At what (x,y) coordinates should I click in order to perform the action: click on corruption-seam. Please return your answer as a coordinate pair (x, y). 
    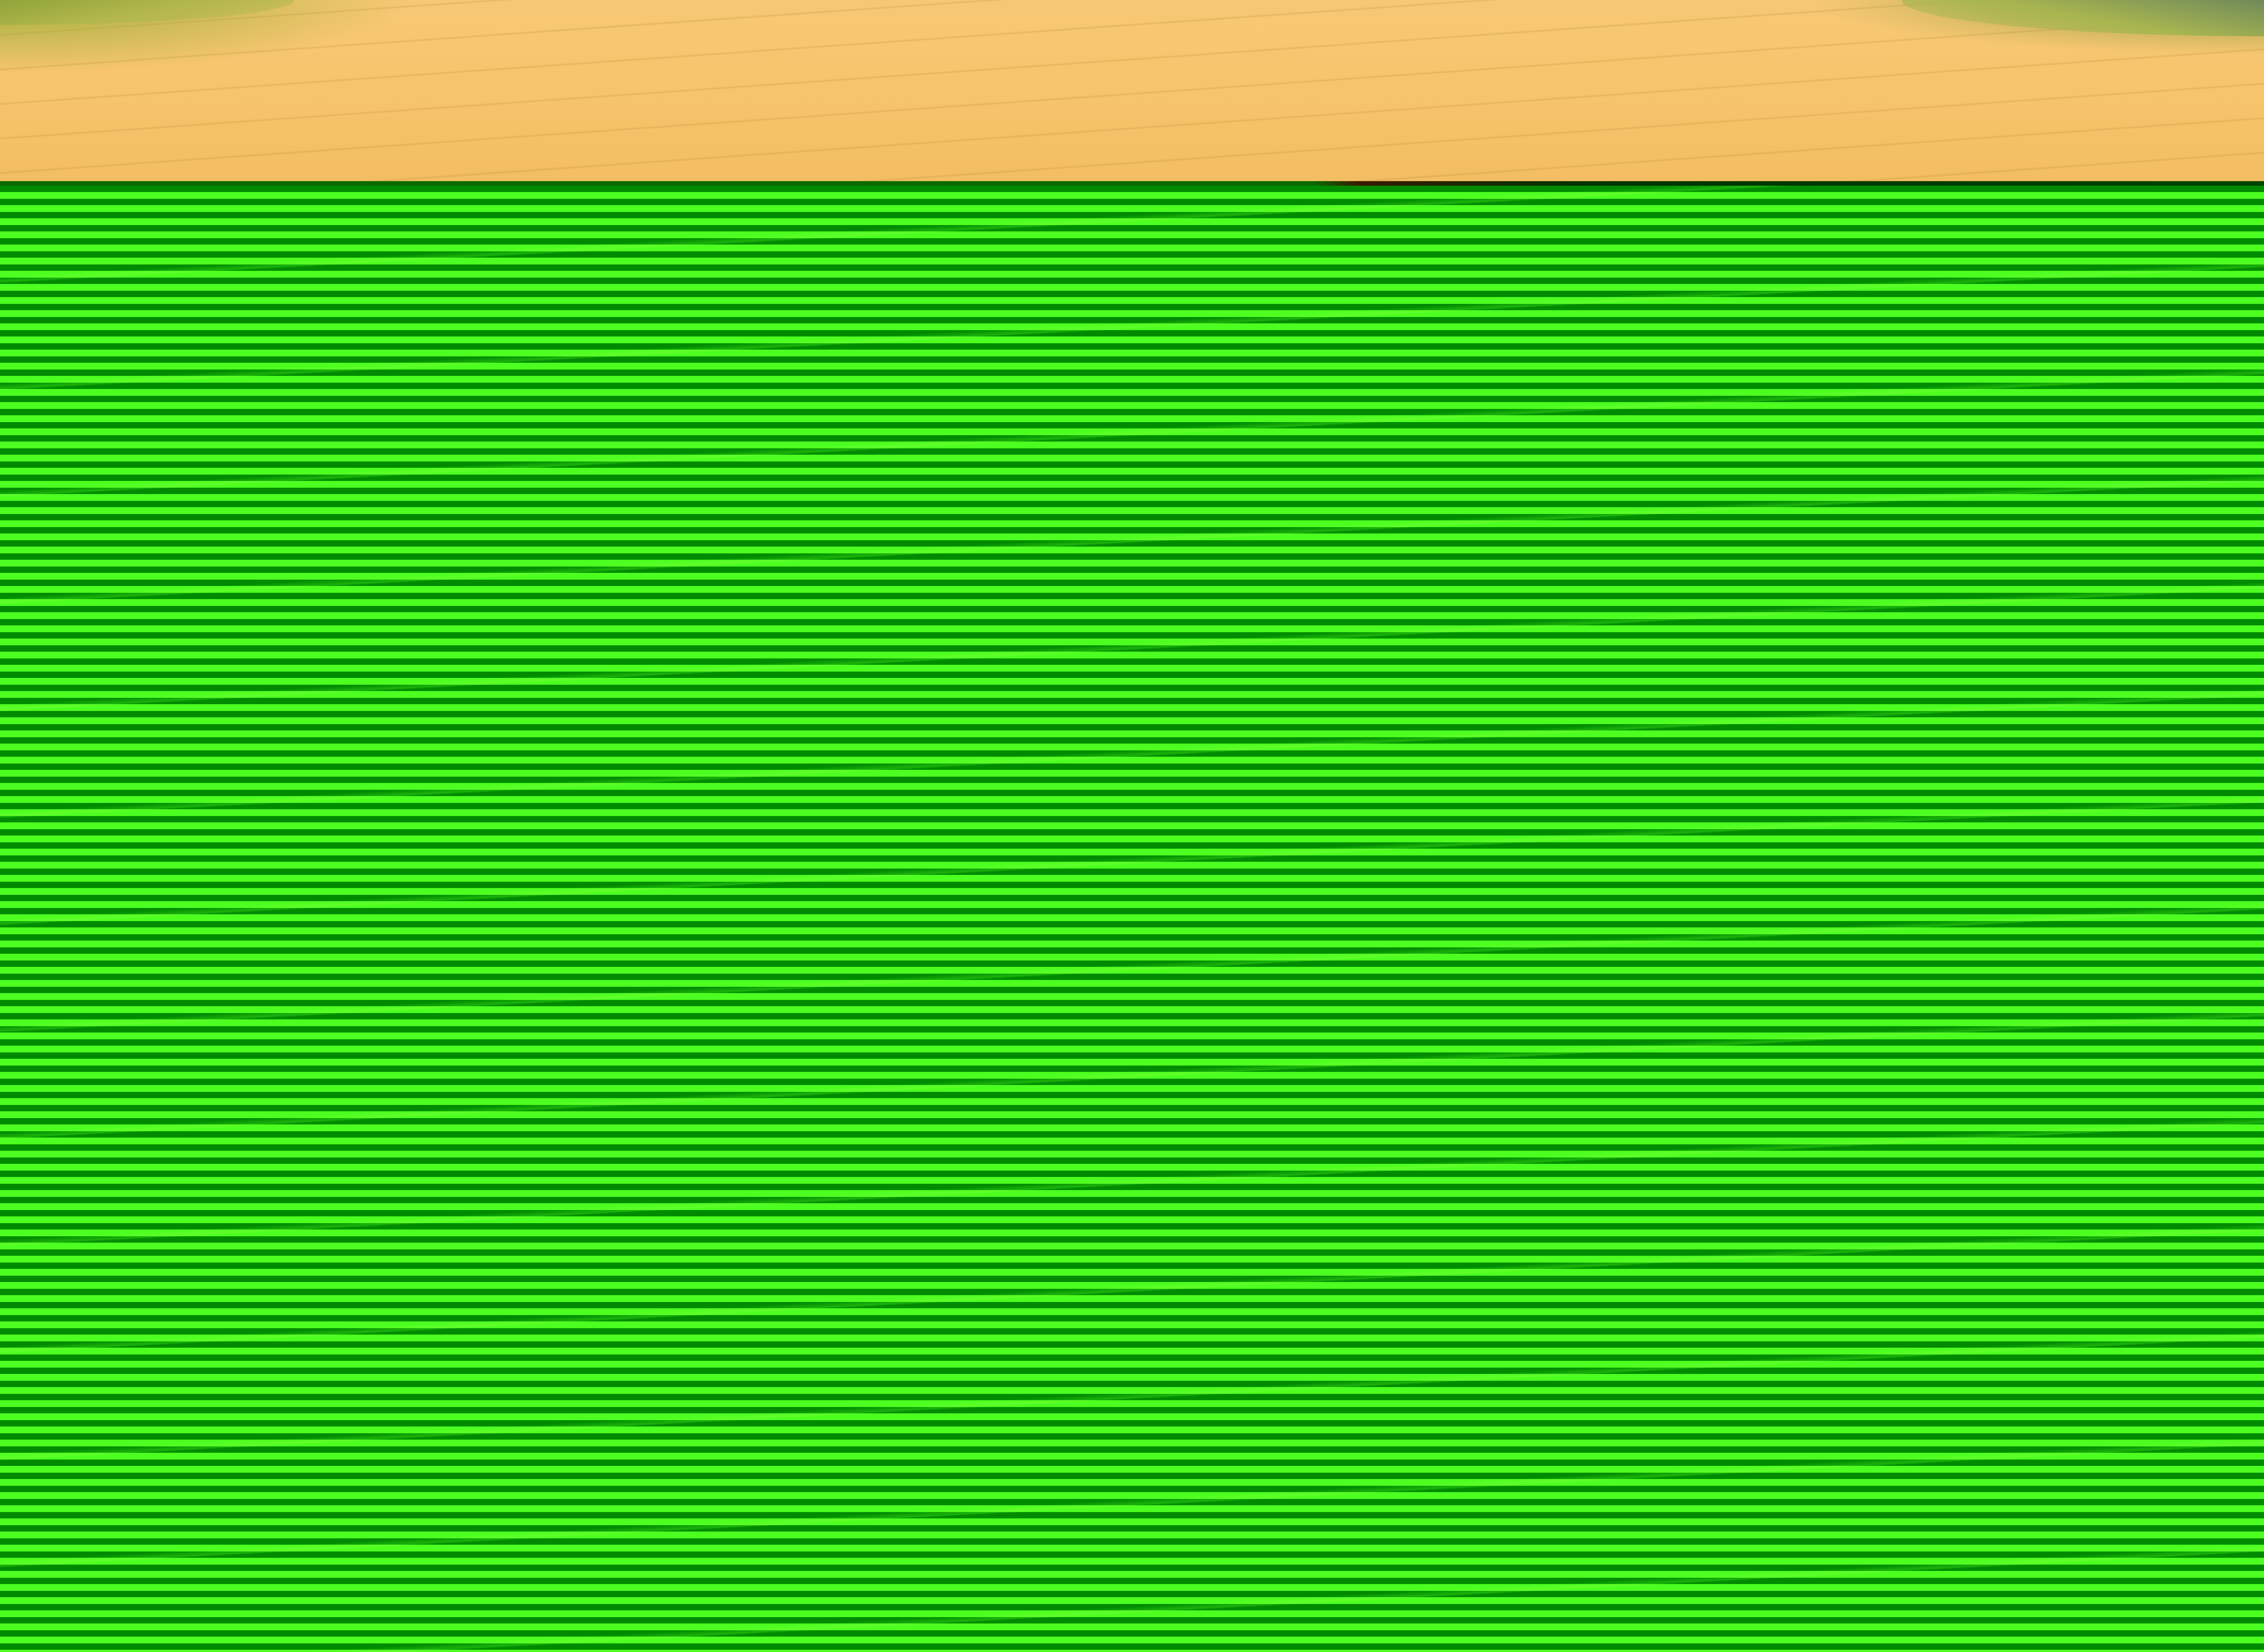
    Looking at the image, I should click on (1132, 184).